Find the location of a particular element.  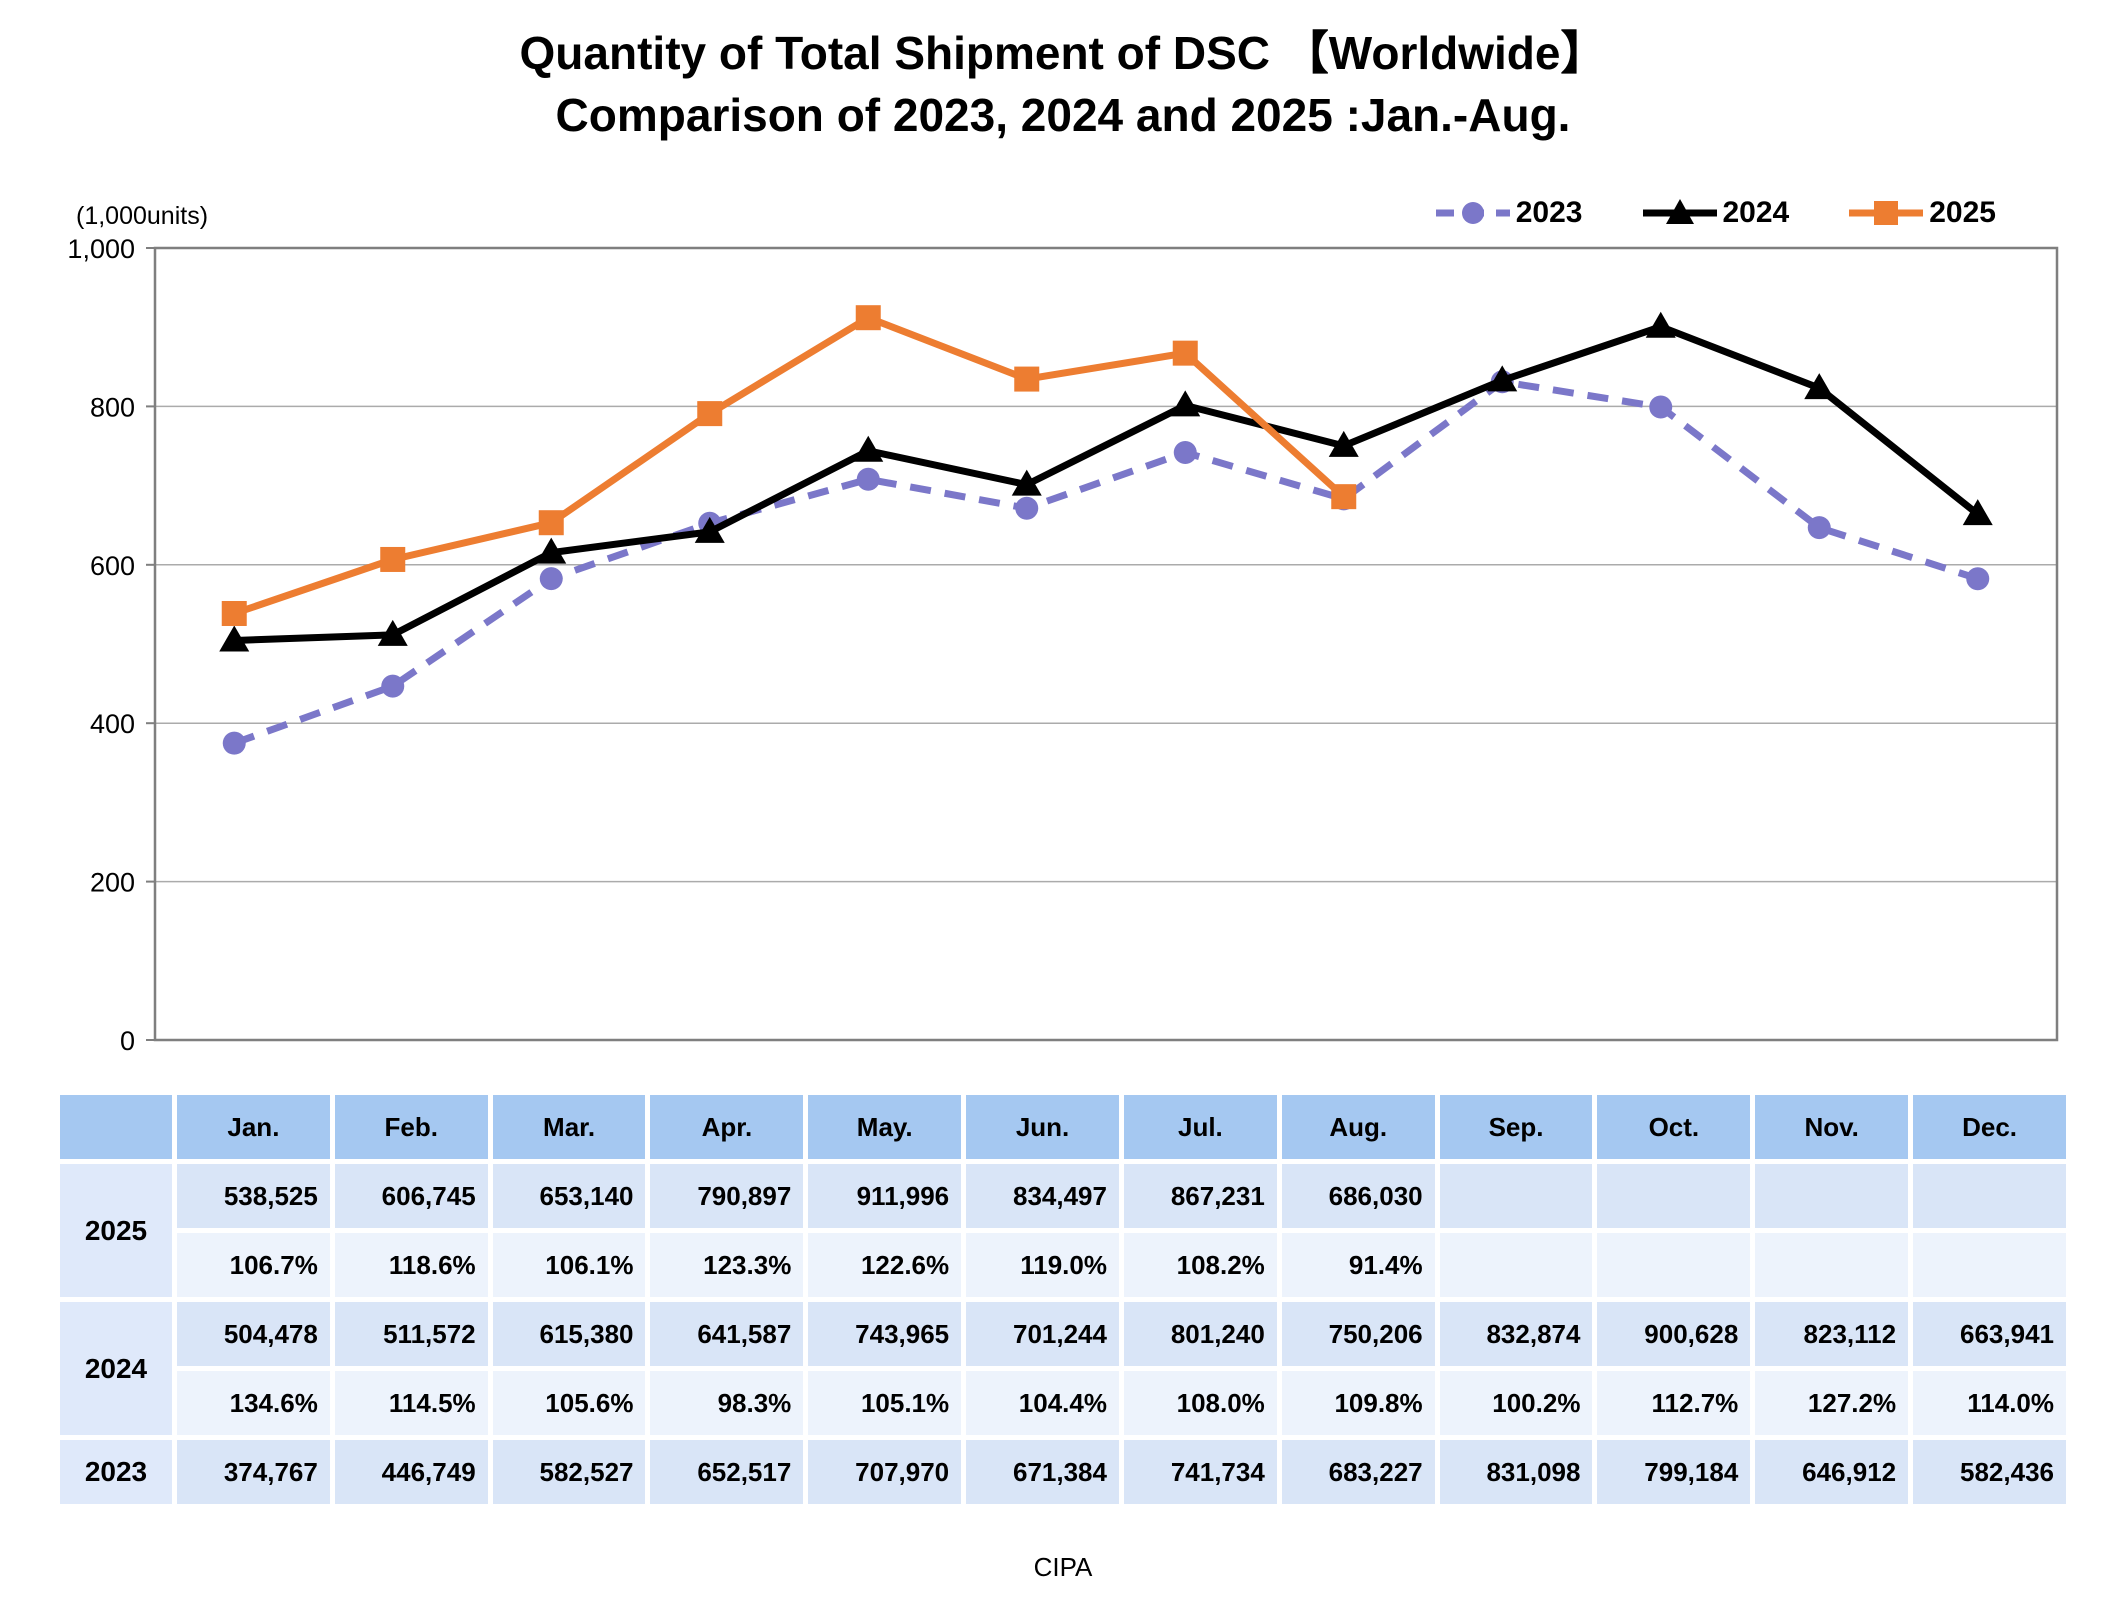

data-point-2024-Feb. is located at coordinates (392, 632).